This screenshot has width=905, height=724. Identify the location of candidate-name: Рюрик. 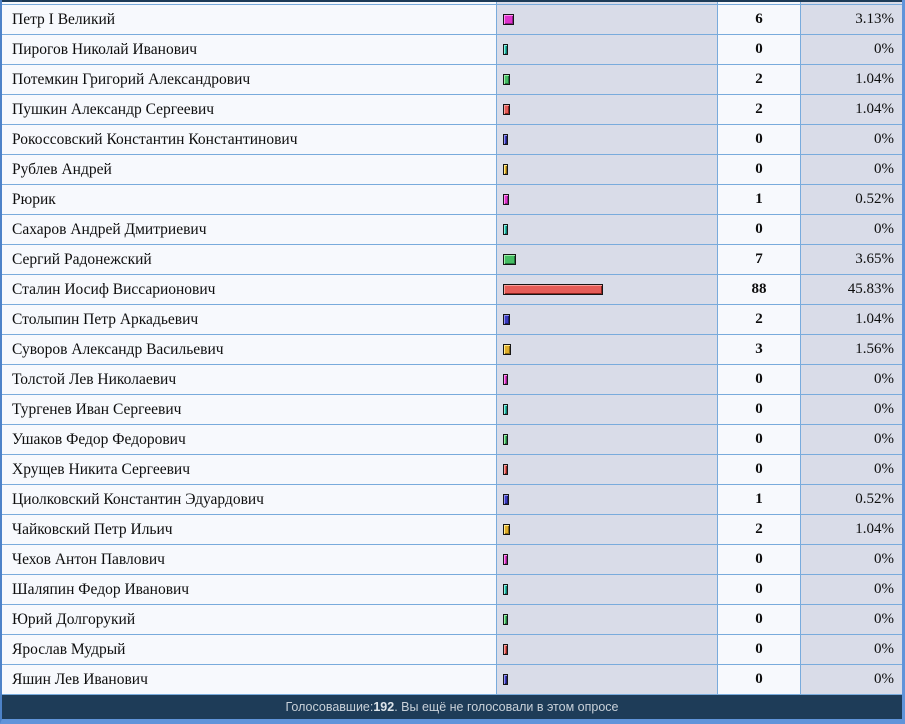
(249, 199).